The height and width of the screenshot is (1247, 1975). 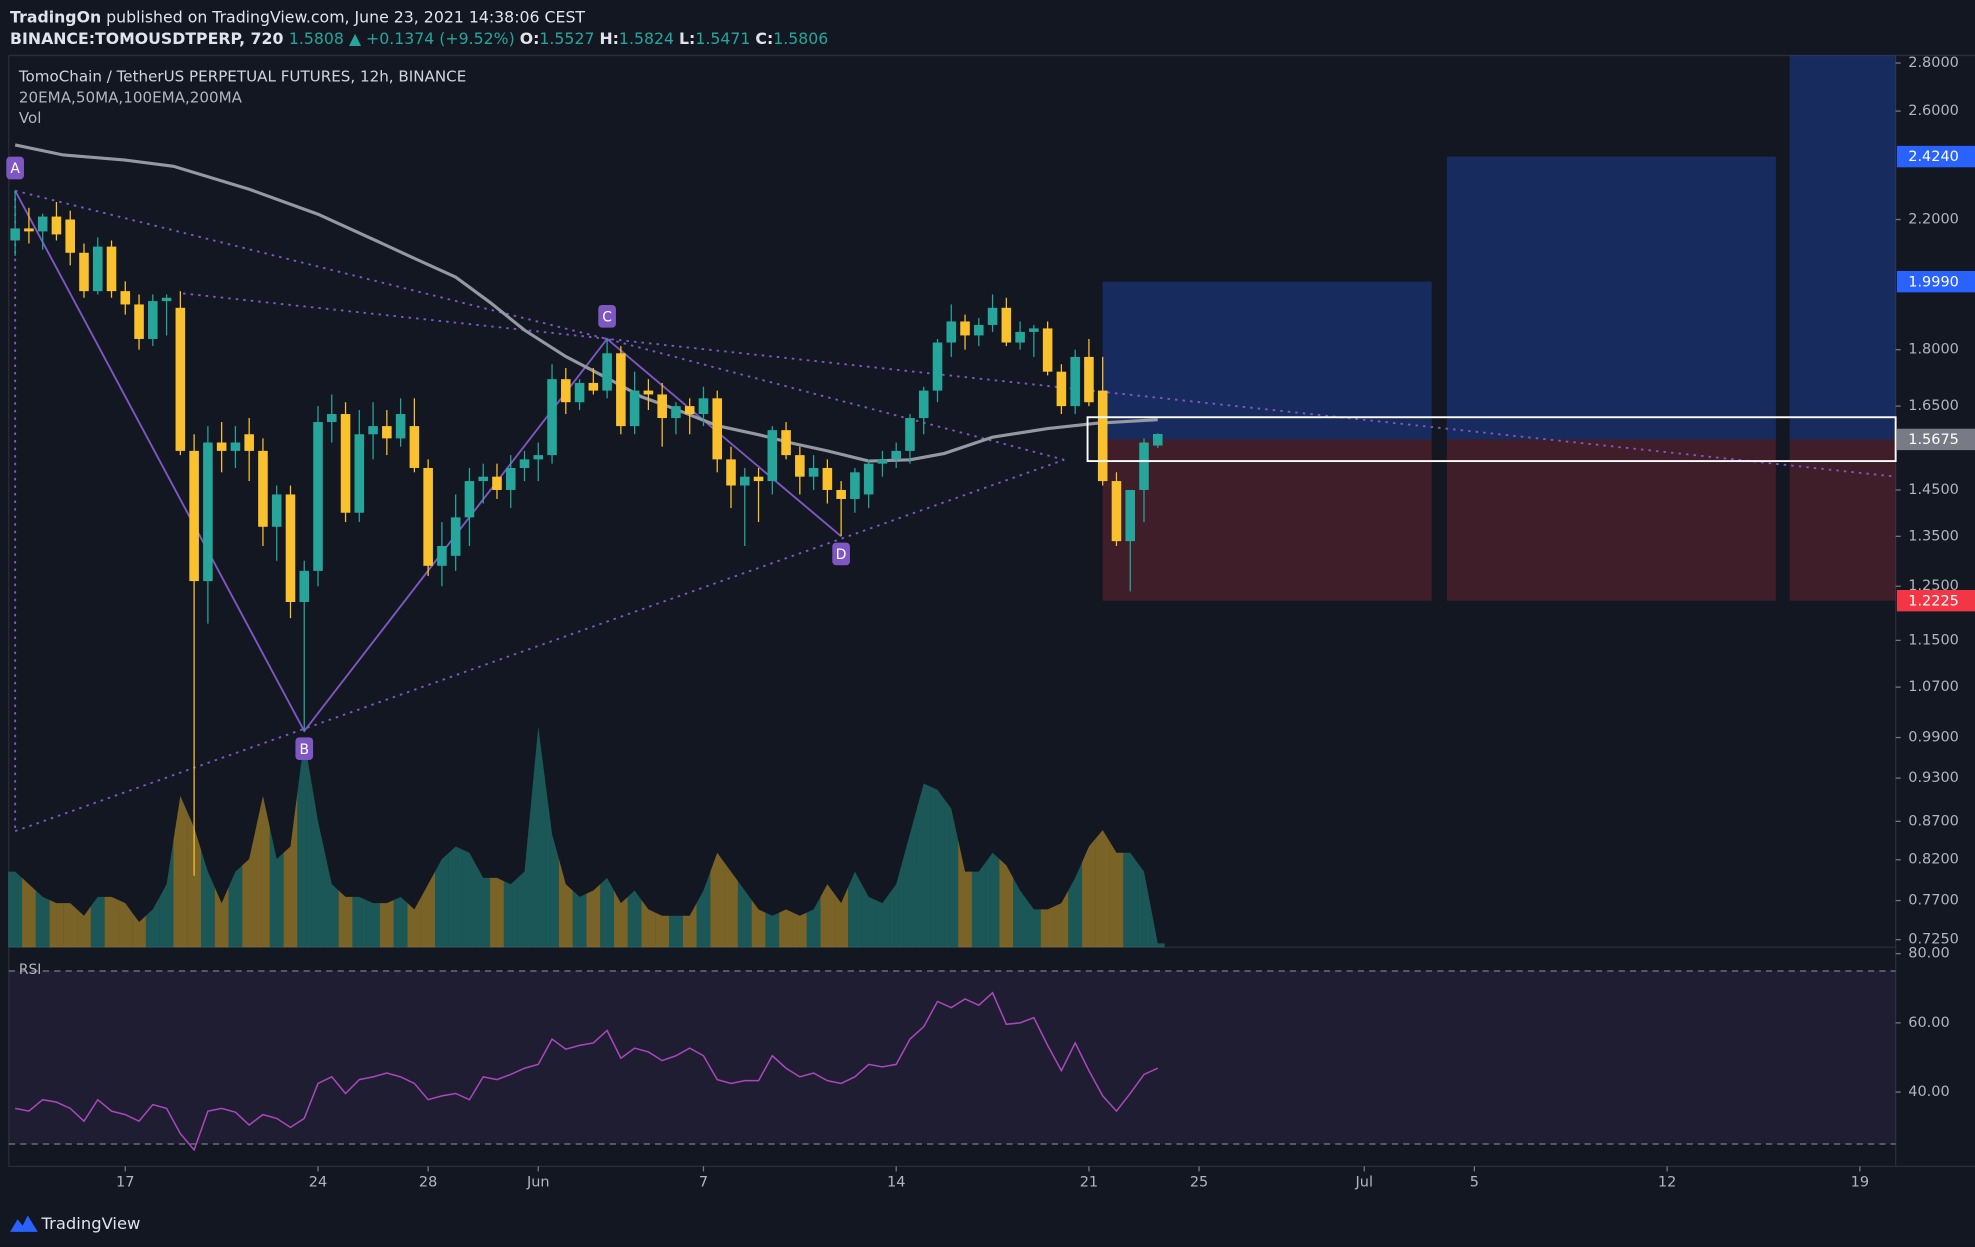 What do you see at coordinates (1928, 1092) in the screenshot?
I see `rsi-tick-label: 40.00` at bounding box center [1928, 1092].